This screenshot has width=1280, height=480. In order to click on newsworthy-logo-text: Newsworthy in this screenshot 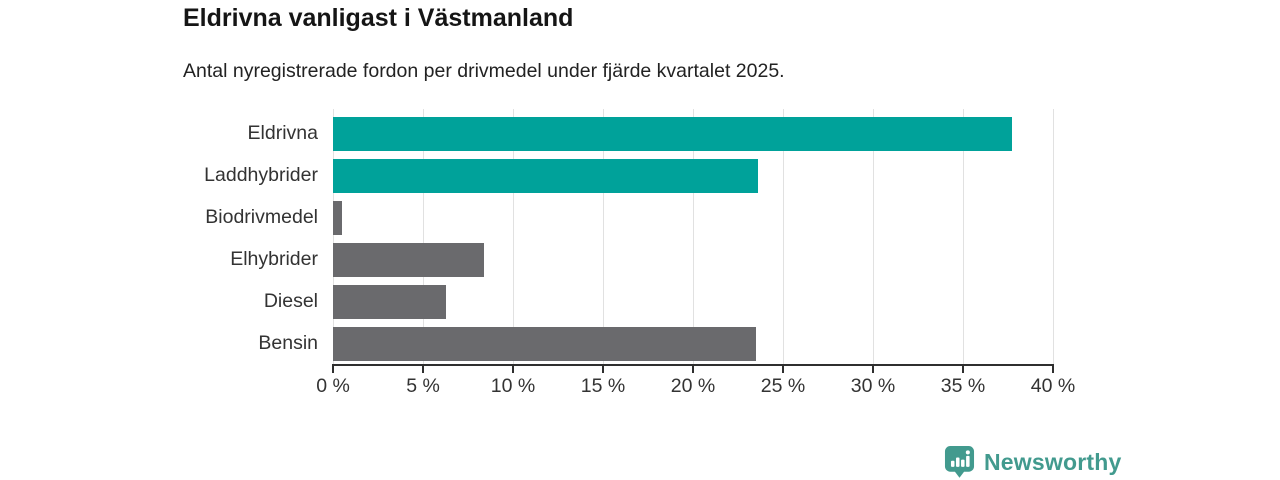, I will do `click(1053, 461)`.